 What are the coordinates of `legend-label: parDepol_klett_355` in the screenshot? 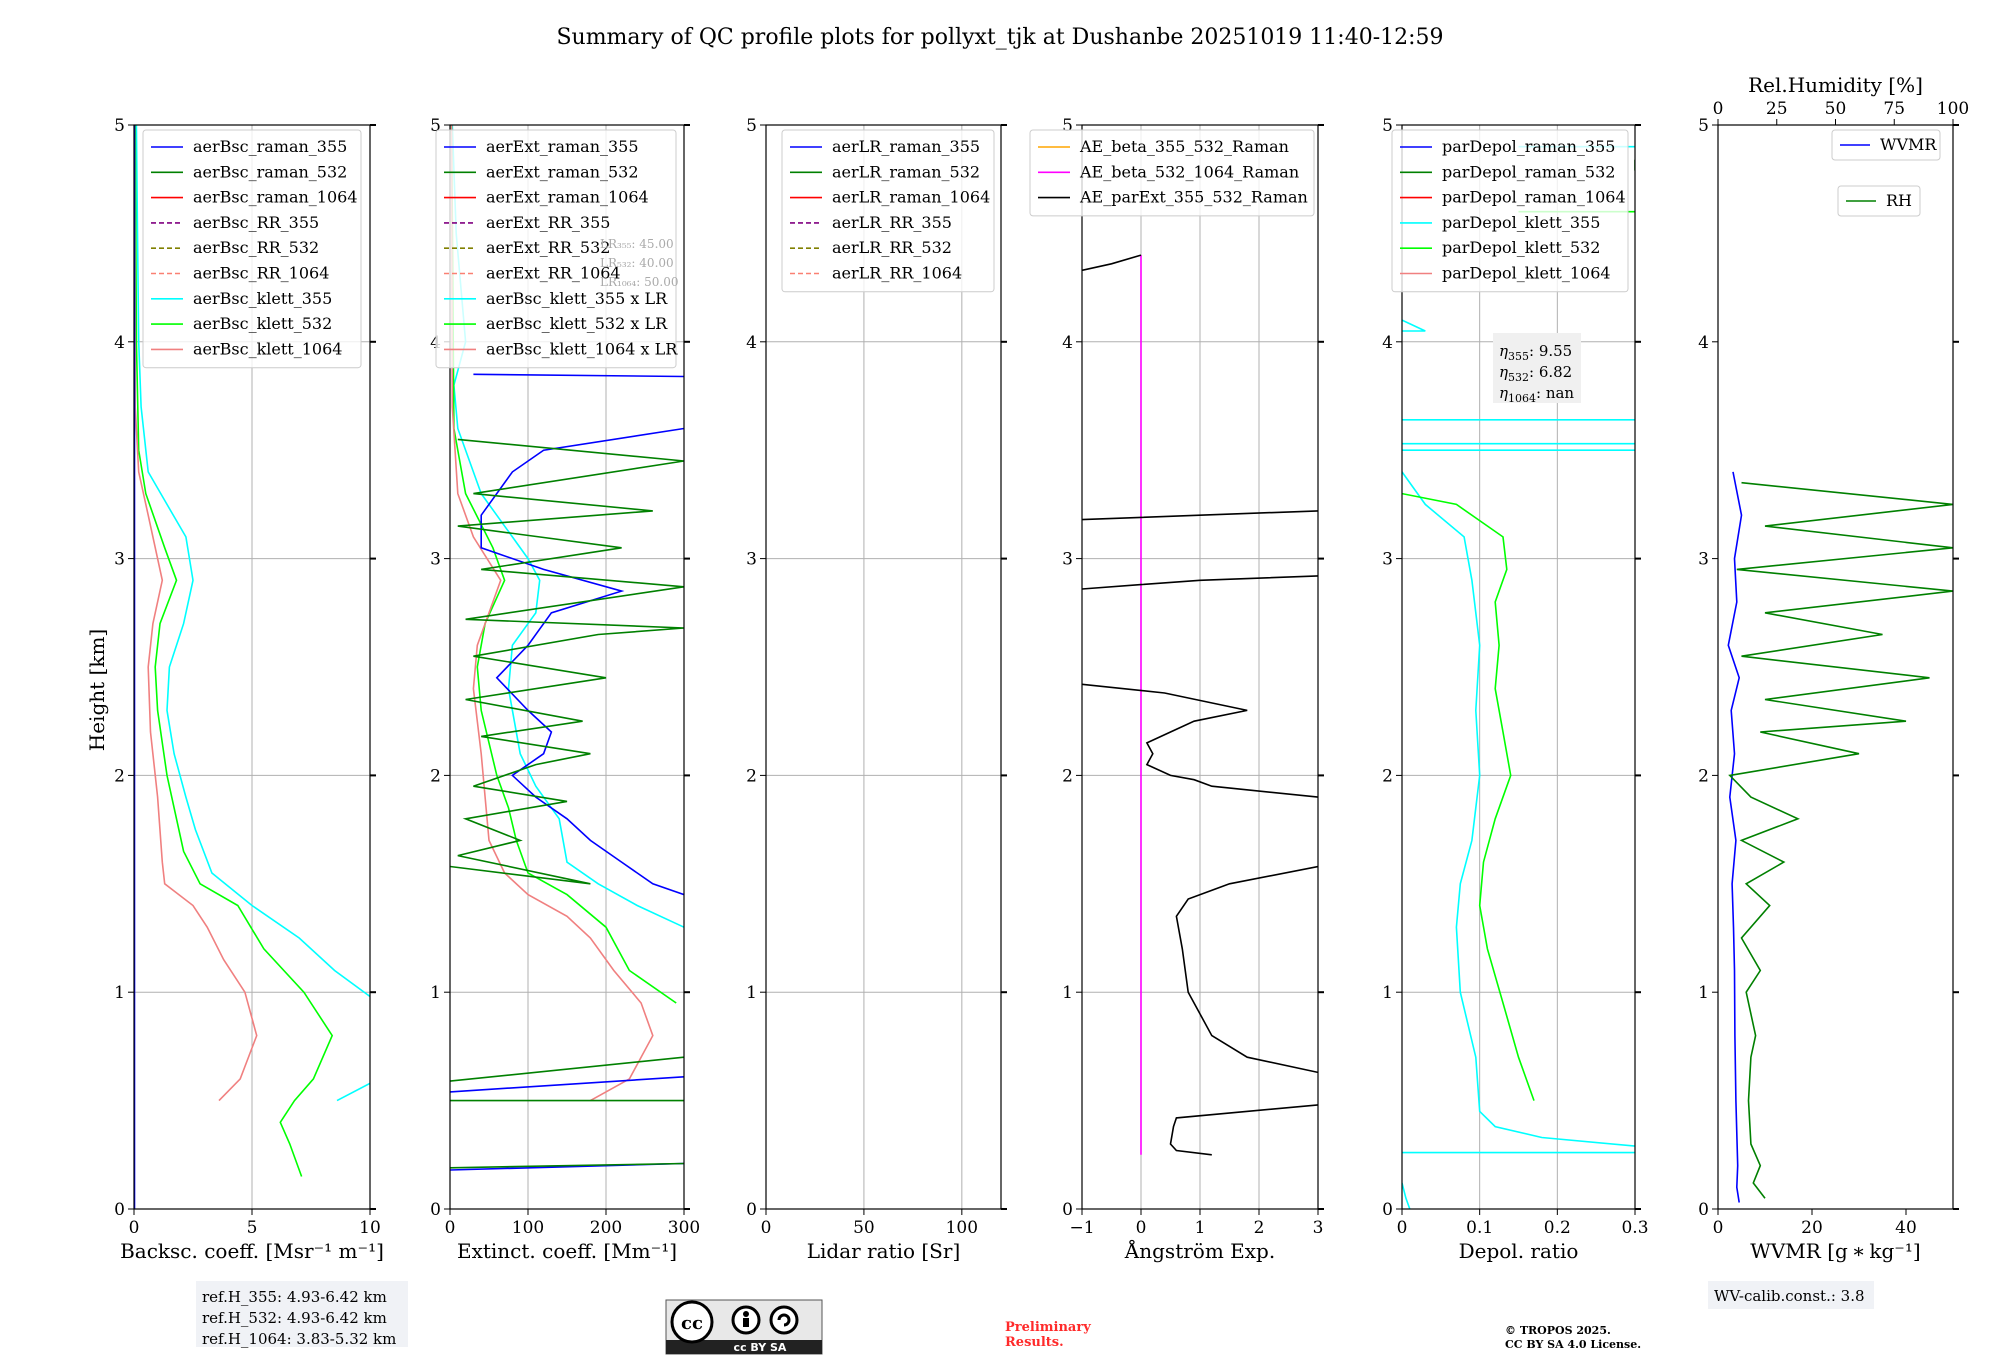 It's located at (1521, 222).